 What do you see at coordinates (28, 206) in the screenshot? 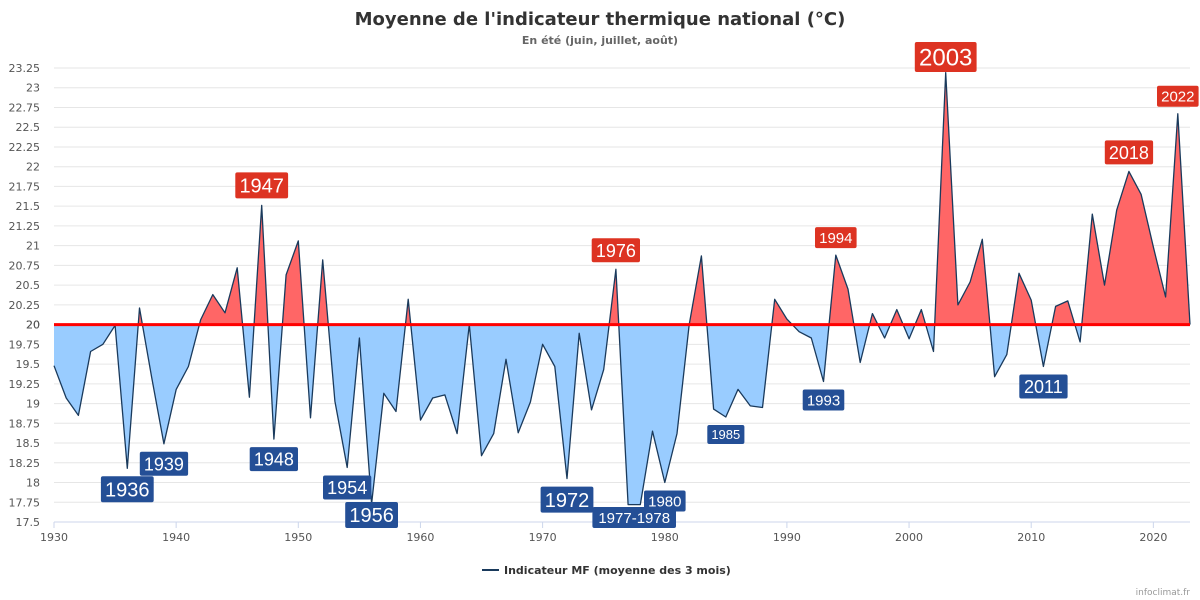
I see `y-tick-label: 21.5` at bounding box center [28, 206].